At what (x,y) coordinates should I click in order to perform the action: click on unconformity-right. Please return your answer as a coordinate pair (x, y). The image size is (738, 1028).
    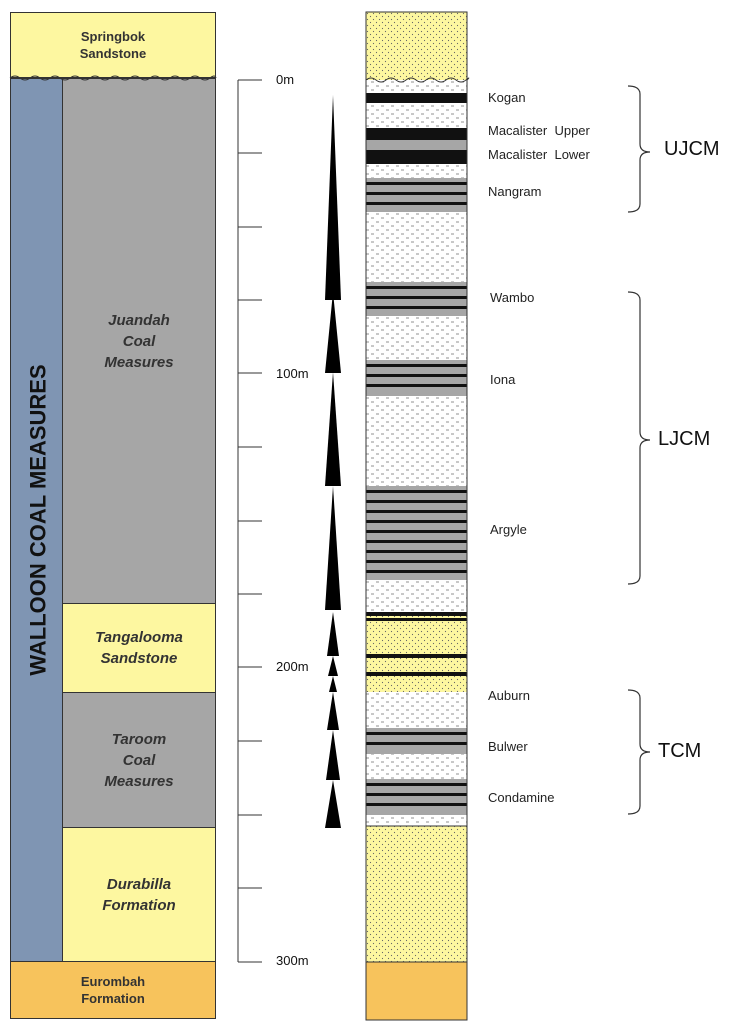
    Looking at the image, I should click on (417, 80).